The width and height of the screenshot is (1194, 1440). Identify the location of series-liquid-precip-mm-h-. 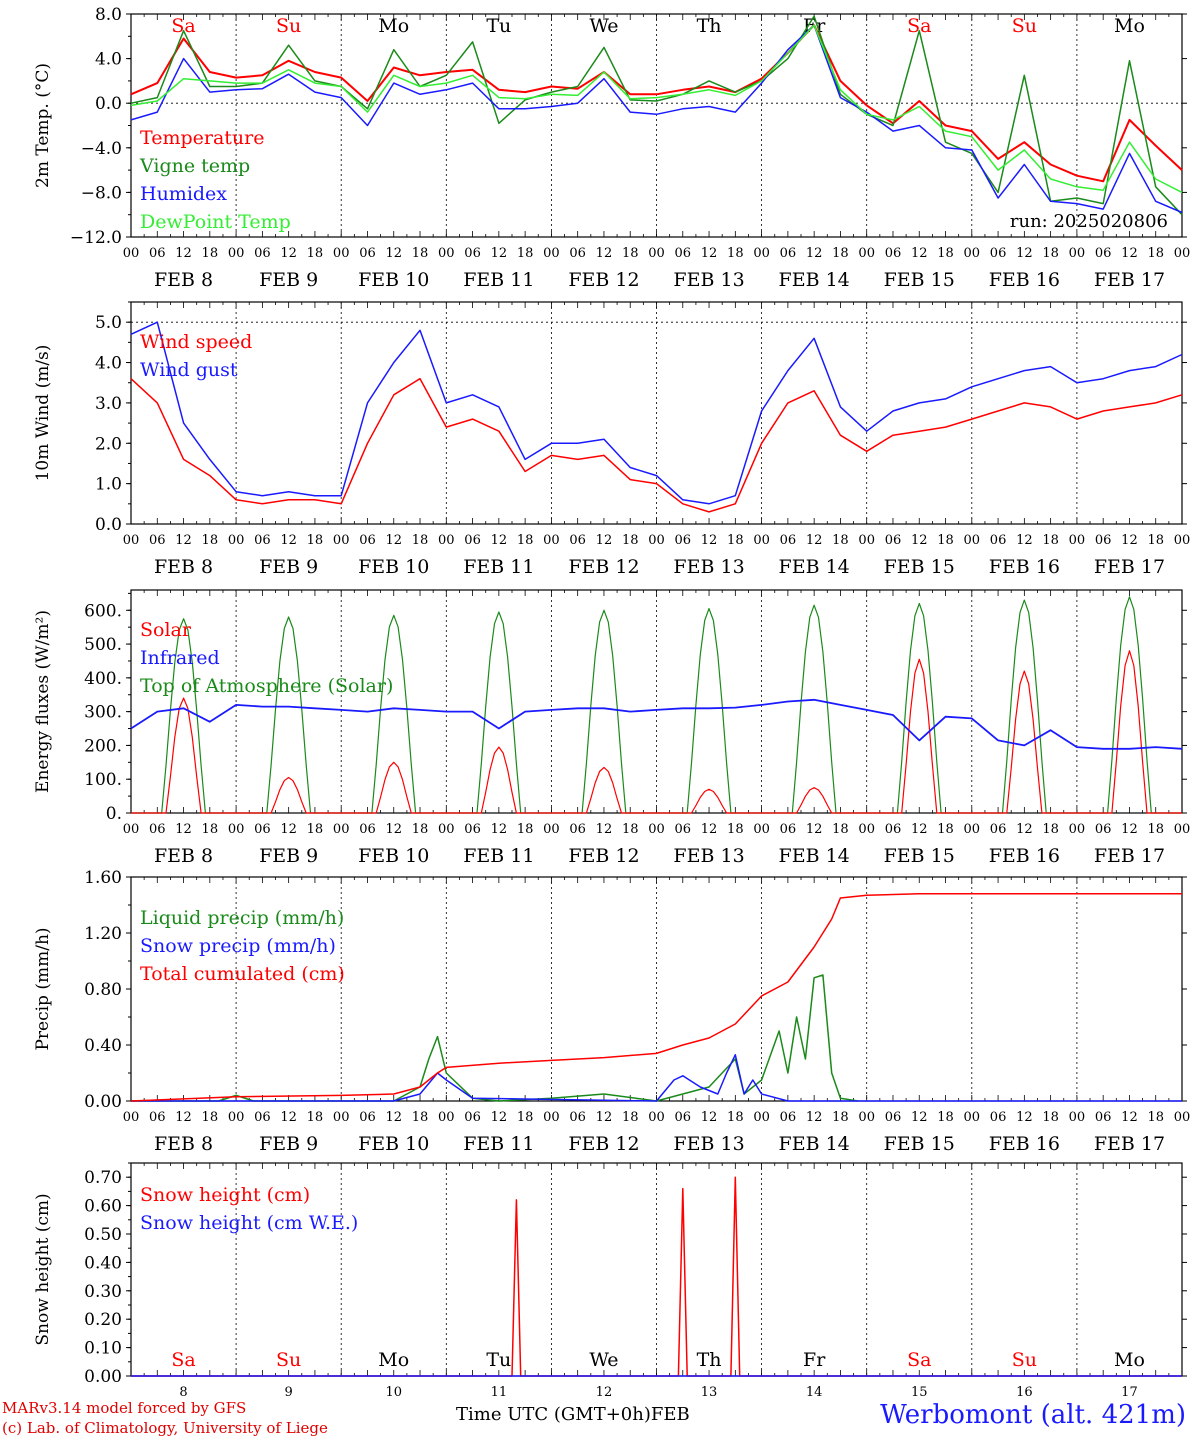
(495, 1038).